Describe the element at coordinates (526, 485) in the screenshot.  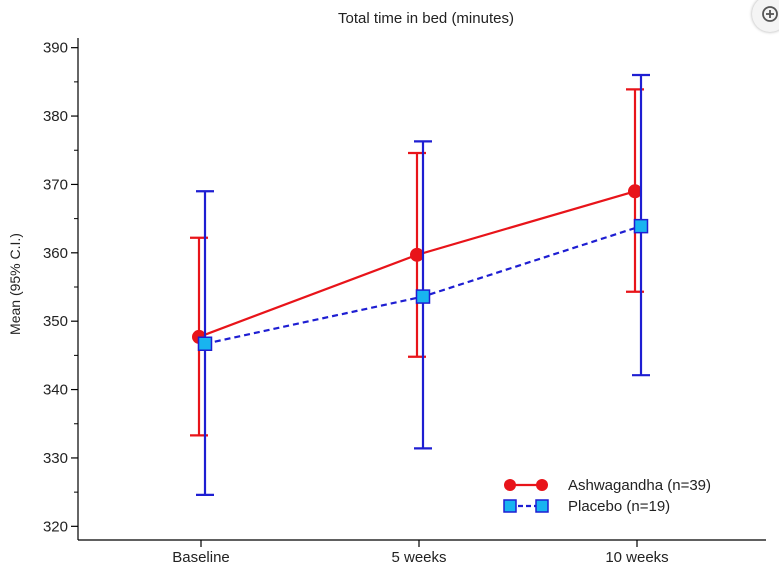
I see `legend-item-ashwagandha` at that location.